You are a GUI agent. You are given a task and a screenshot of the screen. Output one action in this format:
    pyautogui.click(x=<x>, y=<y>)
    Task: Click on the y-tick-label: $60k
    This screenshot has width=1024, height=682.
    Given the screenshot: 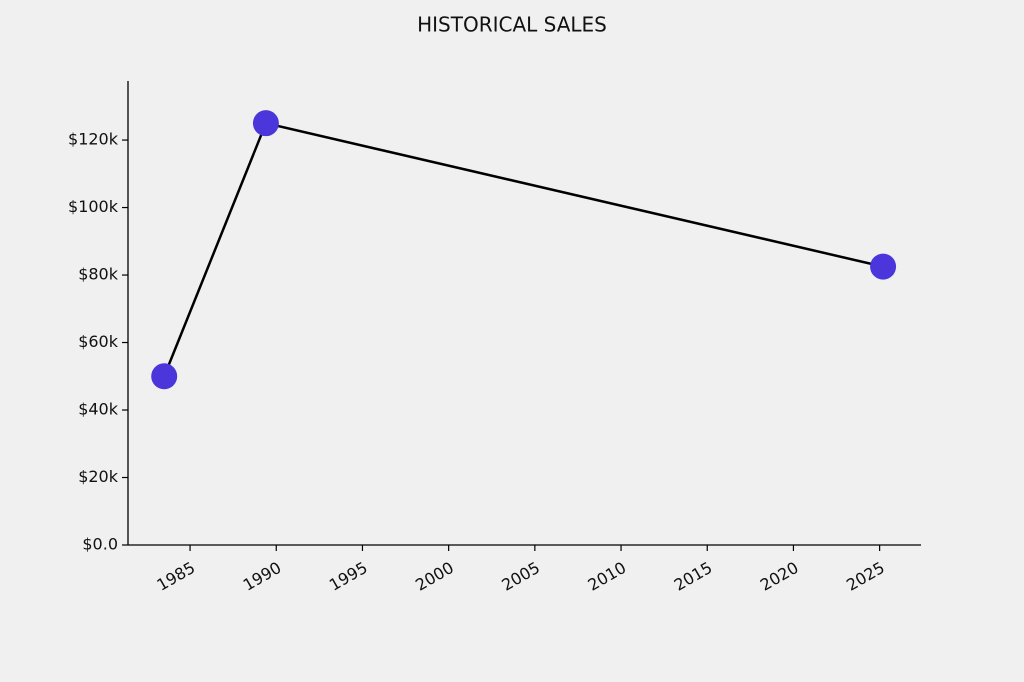 What is the action you would take?
    pyautogui.click(x=98, y=341)
    